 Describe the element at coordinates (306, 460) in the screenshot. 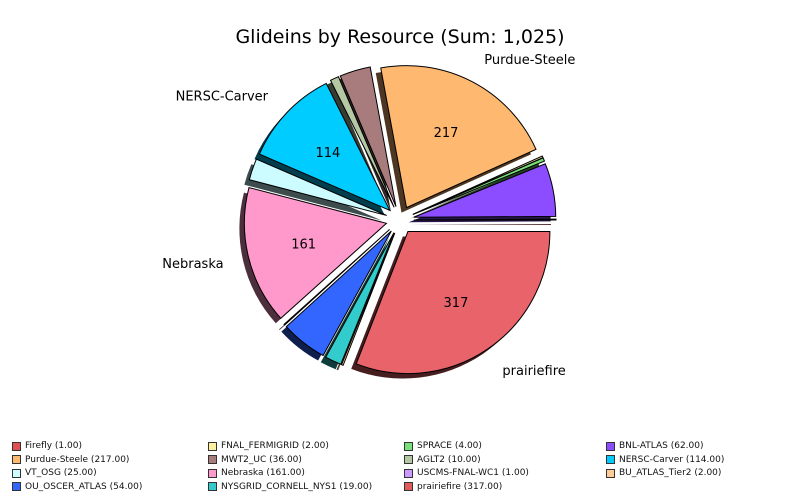

I see `legend-item: MWT2_UC (36.00)` at that location.